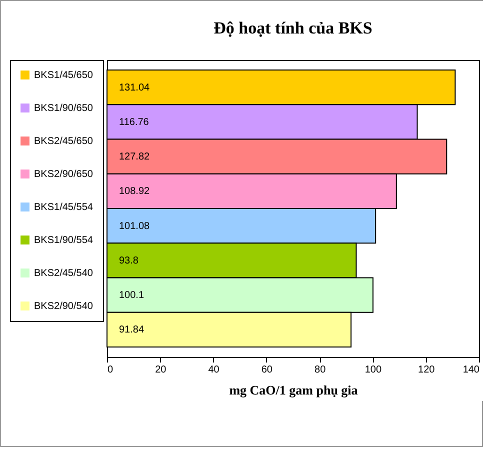 The image size is (485, 449). I want to click on x-tick-label: 40, so click(214, 370).